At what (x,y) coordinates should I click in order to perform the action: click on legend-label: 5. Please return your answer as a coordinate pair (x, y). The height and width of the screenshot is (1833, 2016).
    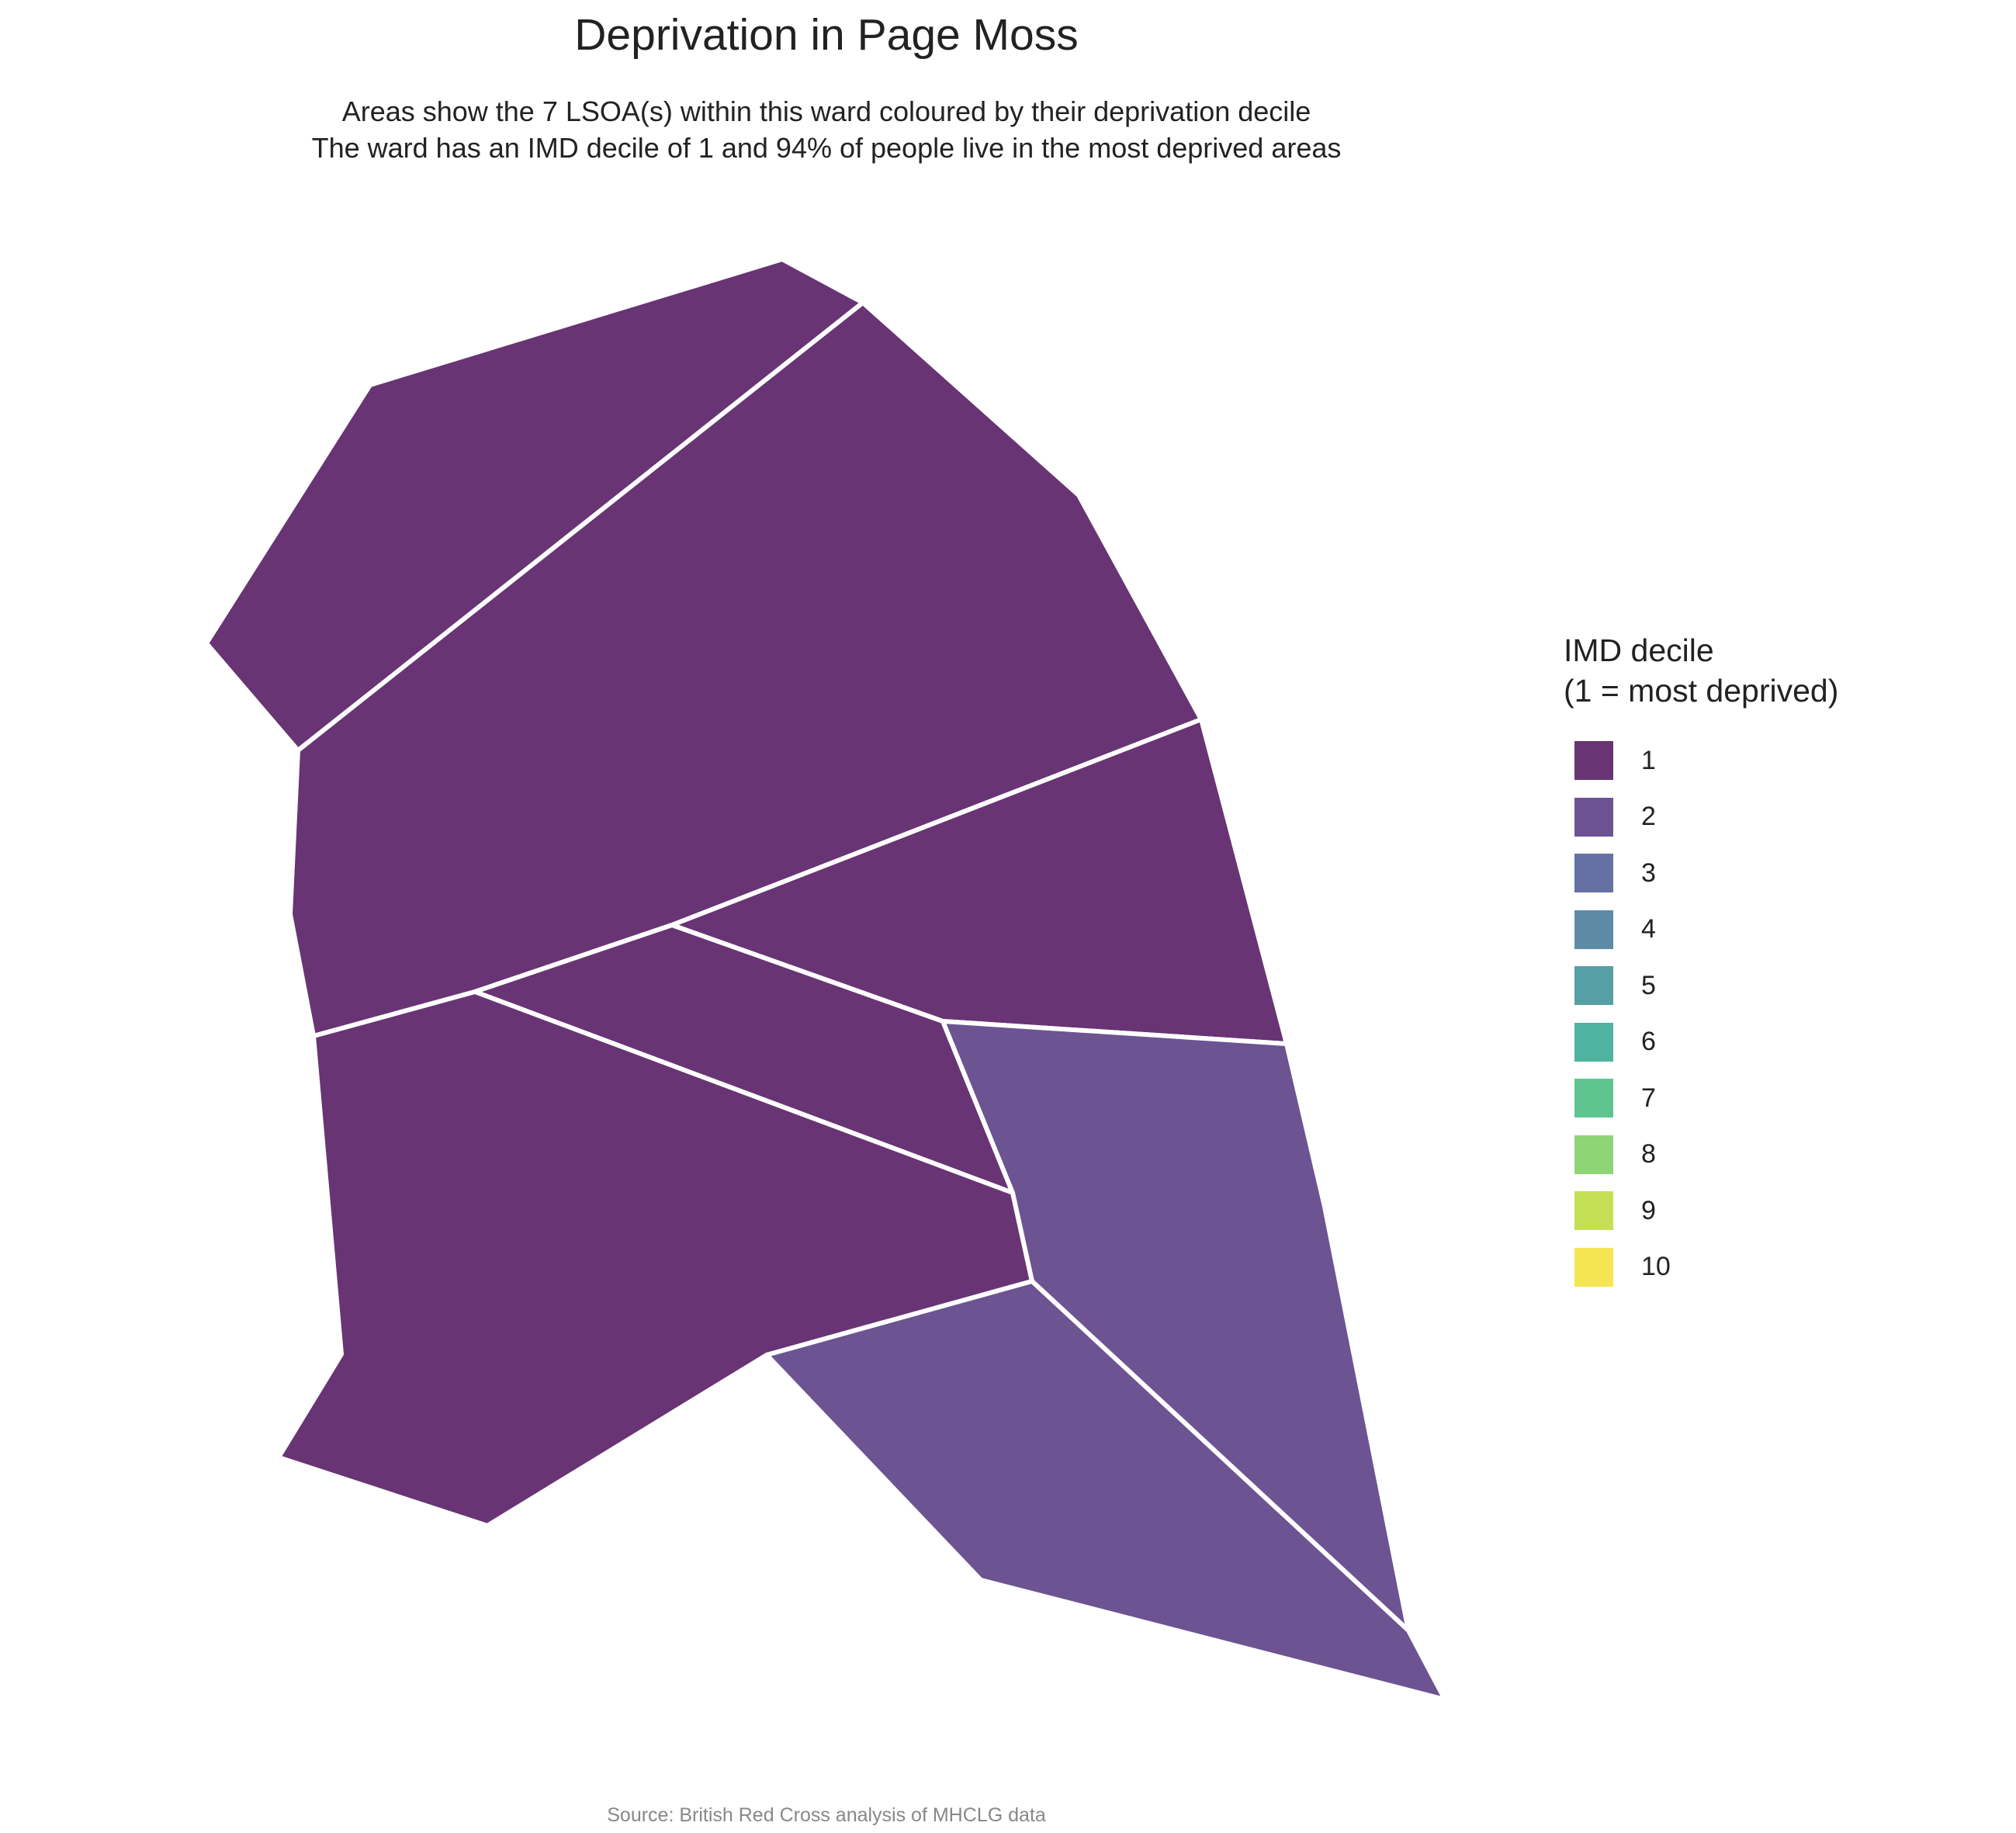
    Looking at the image, I should click on (1648, 985).